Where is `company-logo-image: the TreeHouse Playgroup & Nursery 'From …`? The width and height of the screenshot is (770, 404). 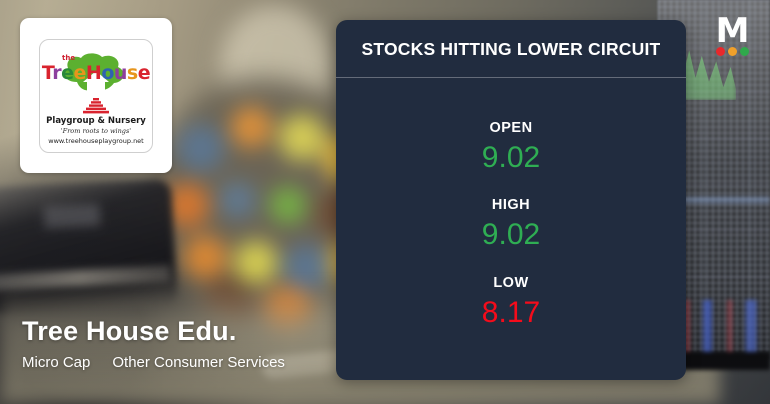 company-logo-image: the TreeHouse Playgroup & Nursery 'From … is located at coordinates (96, 95).